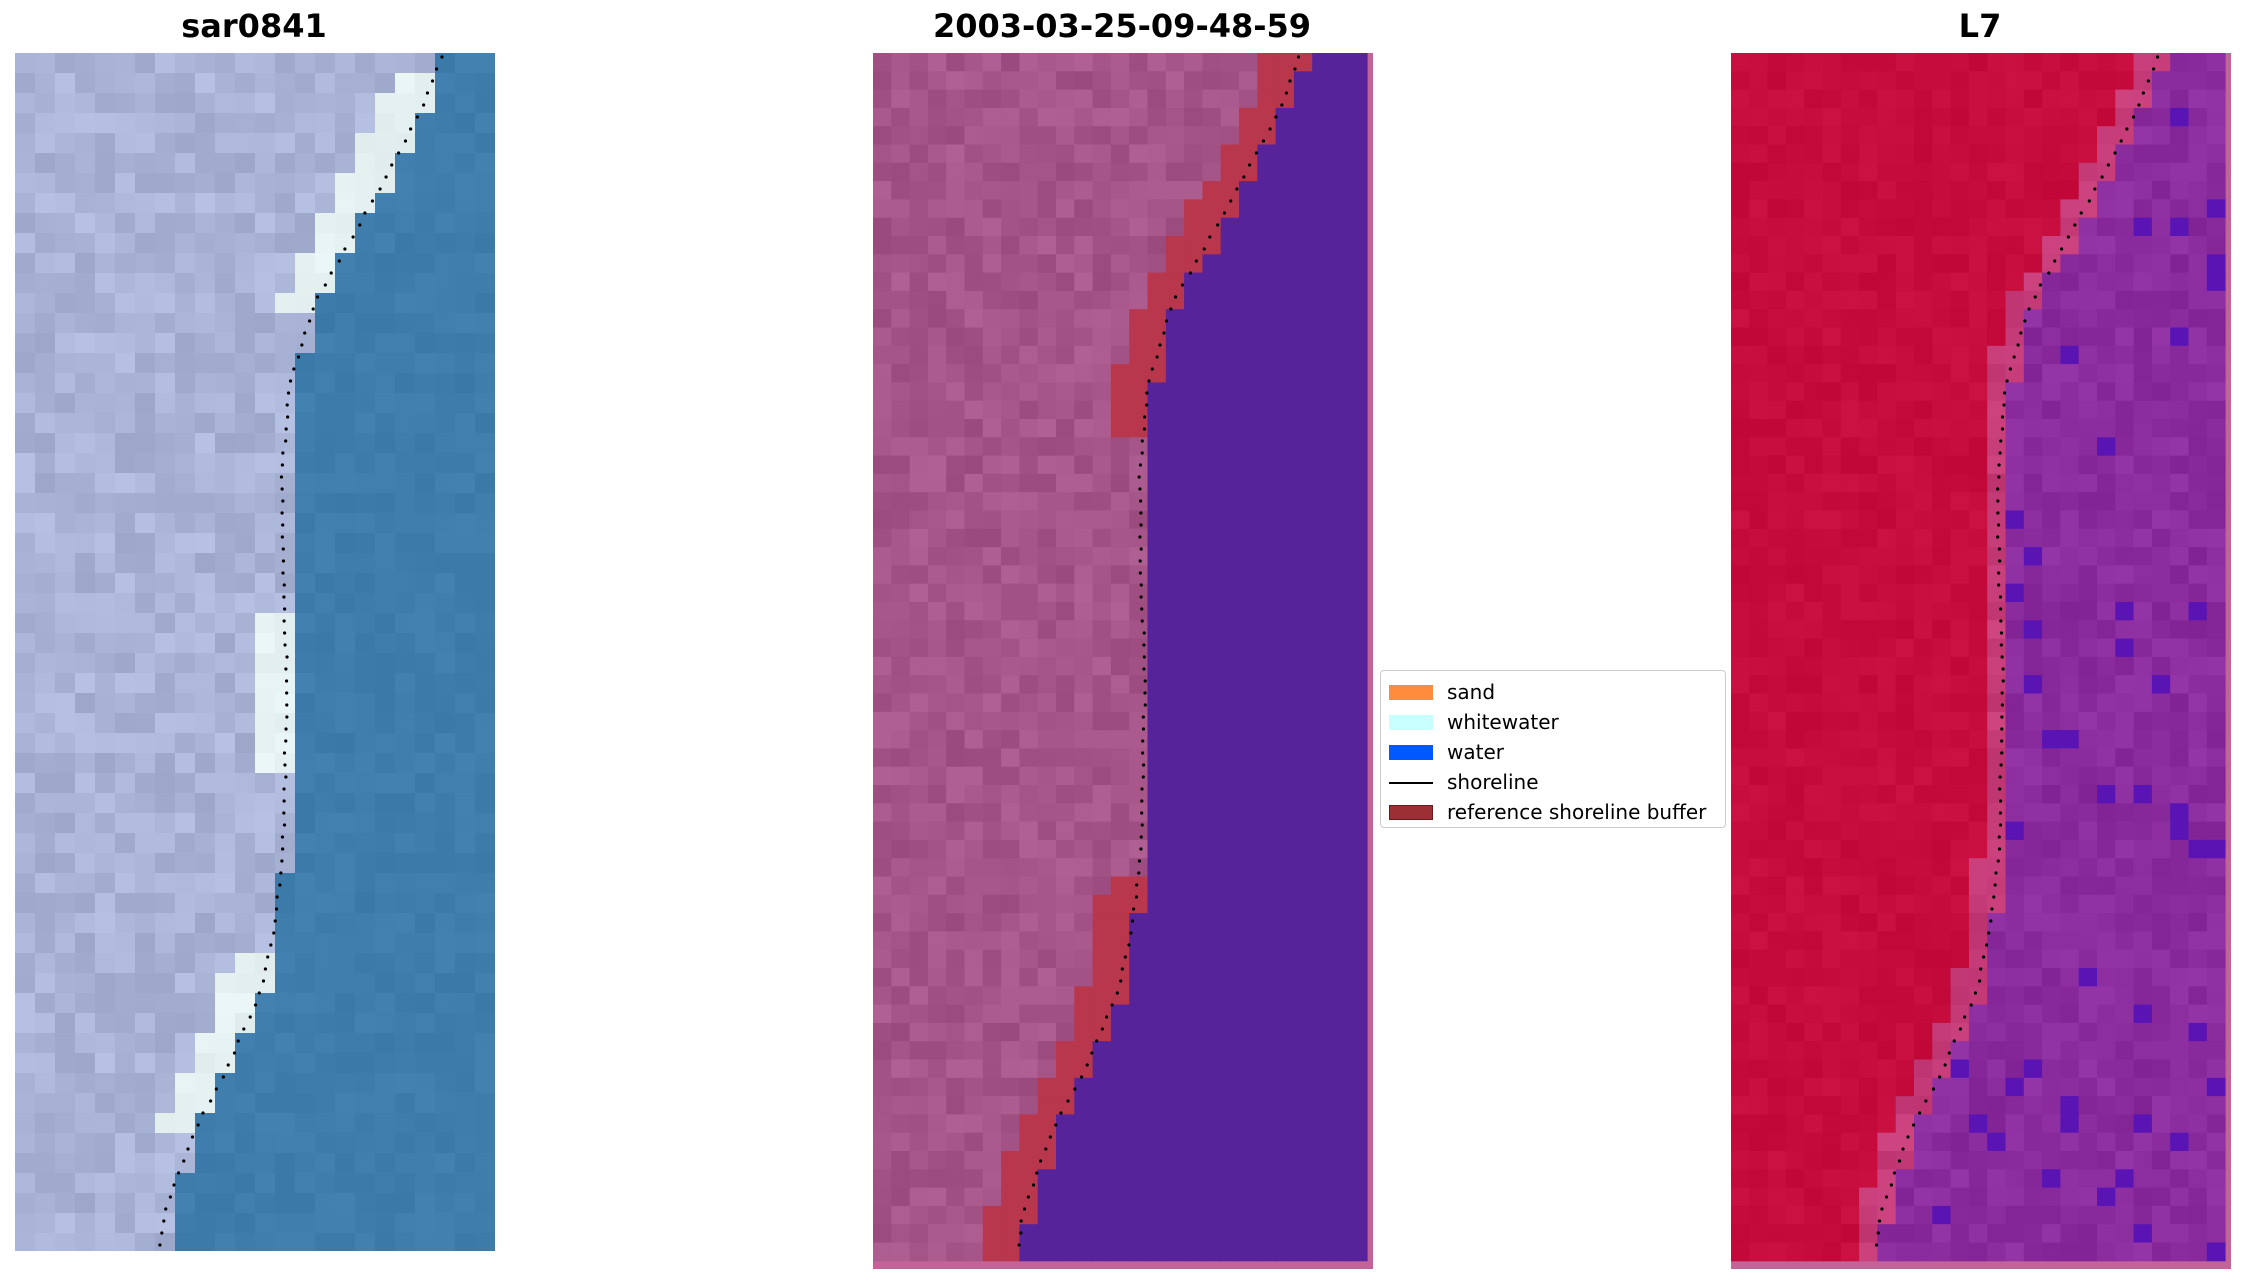 This screenshot has width=2242, height=1283. I want to click on legend-item-reference-shoreline-buffer: reference shoreline buffer, so click(1553, 812).